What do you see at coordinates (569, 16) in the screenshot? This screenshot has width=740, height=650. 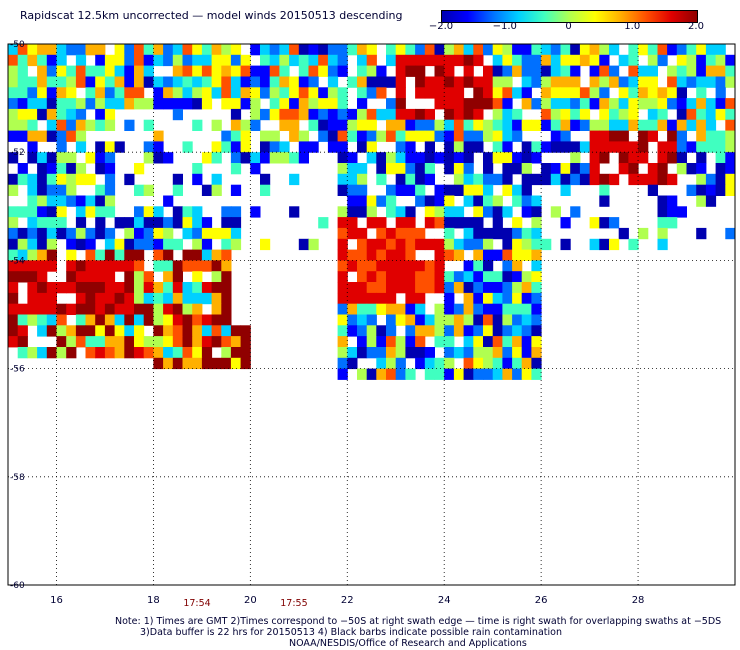 I see `colorbar` at bounding box center [569, 16].